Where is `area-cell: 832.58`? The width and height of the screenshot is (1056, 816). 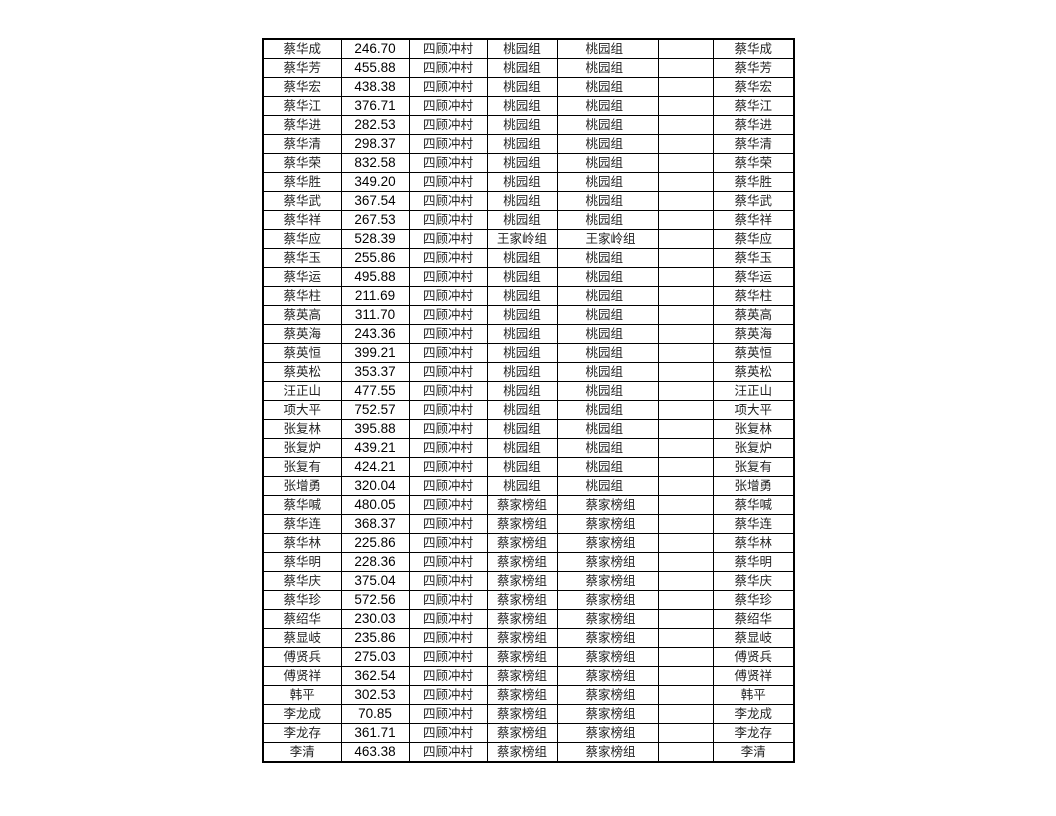 area-cell: 832.58 is located at coordinates (375, 163).